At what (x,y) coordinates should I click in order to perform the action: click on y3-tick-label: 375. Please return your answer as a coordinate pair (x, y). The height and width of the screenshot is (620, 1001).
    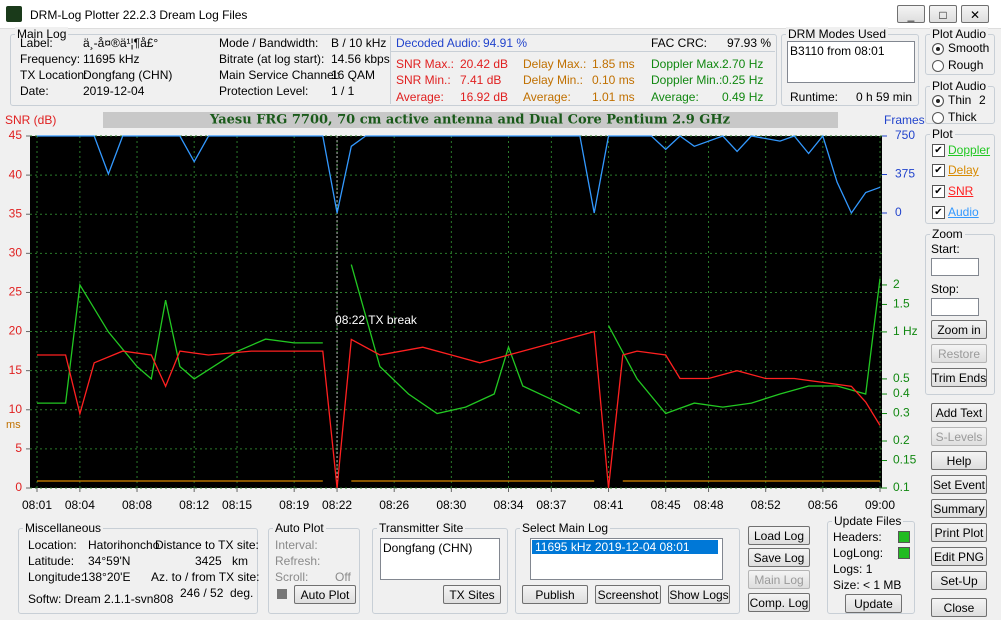
    Looking at the image, I should click on (905, 174).